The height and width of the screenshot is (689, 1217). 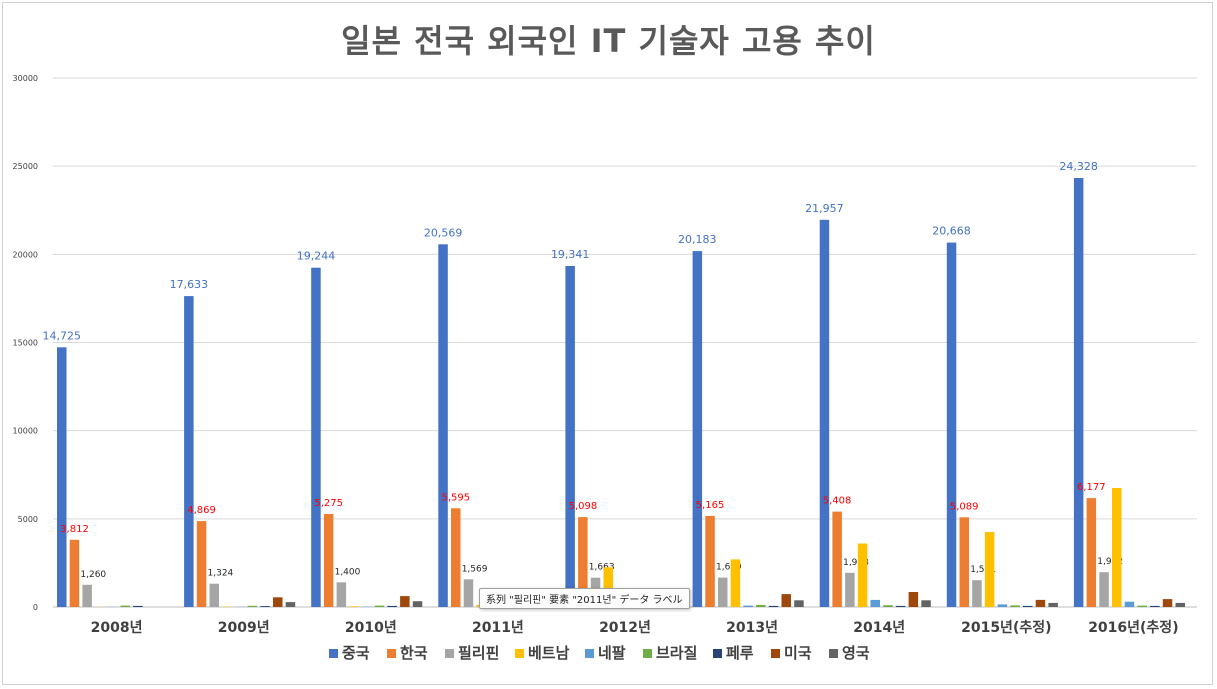 What do you see at coordinates (354, 606) in the screenshot?
I see `bar-베트남-2010년` at bounding box center [354, 606].